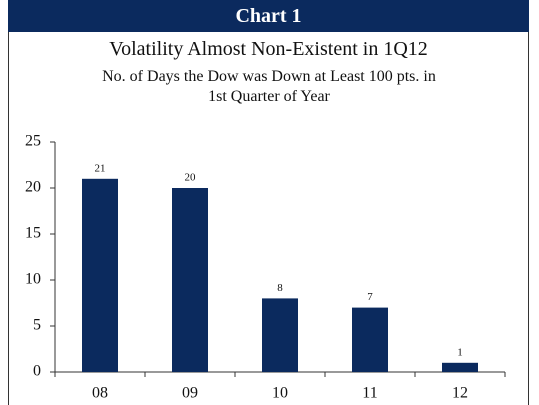  Describe the element at coordinates (33, 233) in the screenshot. I see `y-tick-label: 15` at that location.